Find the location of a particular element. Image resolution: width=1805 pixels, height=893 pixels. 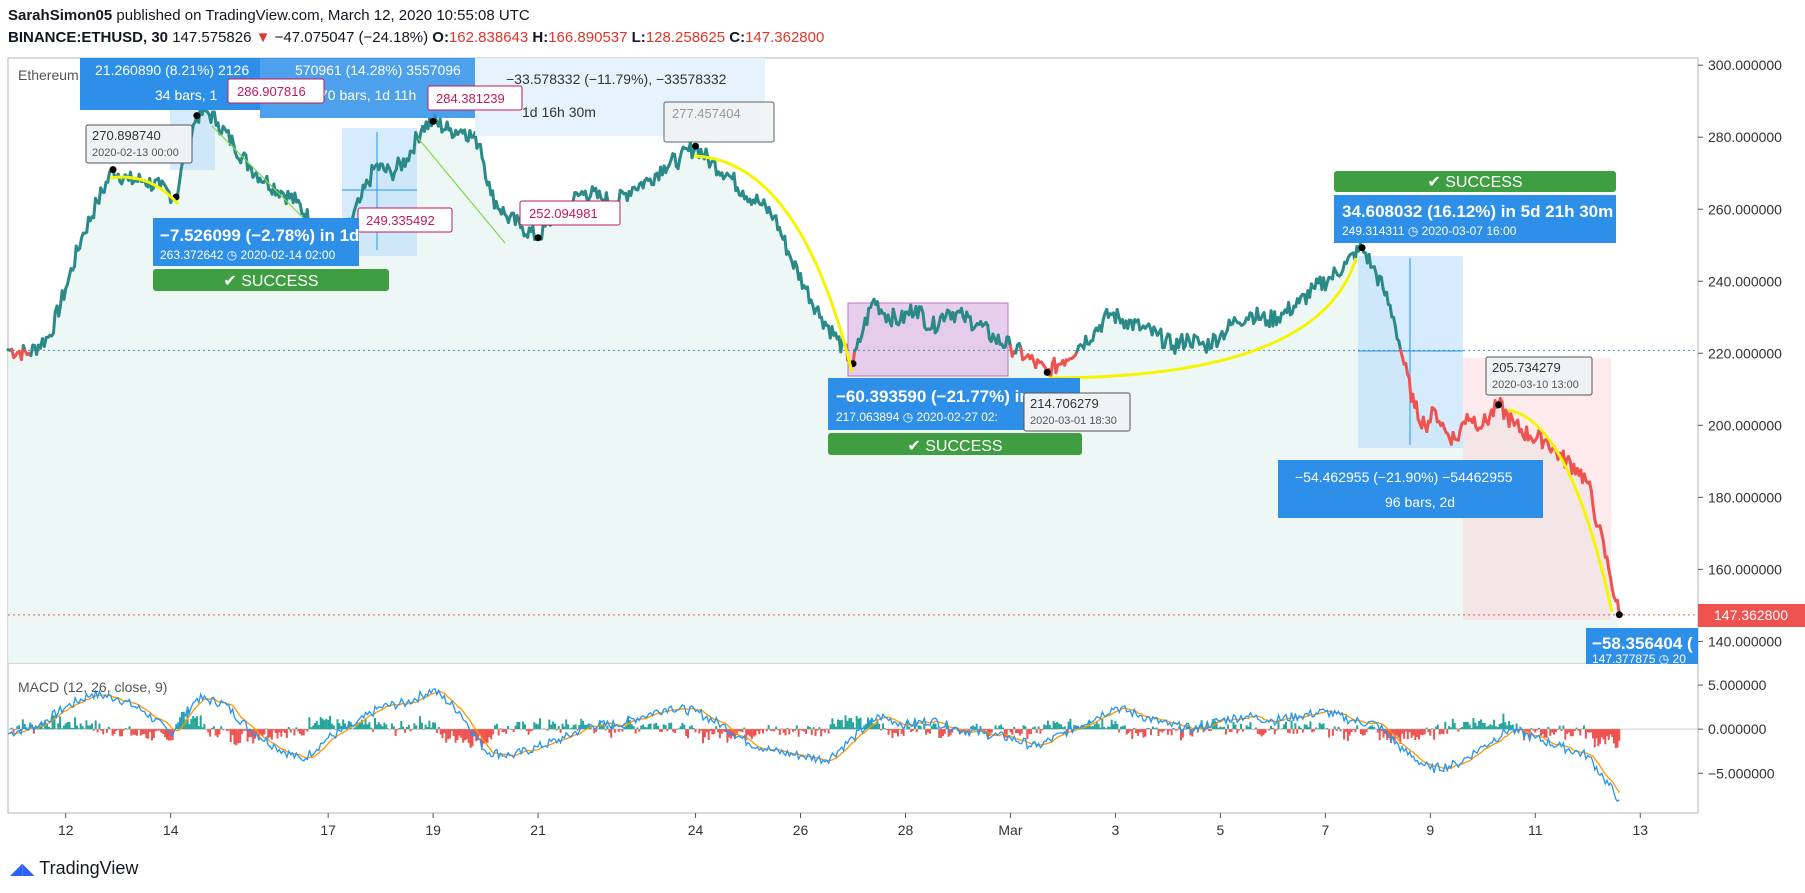

label-249: 249.335492 is located at coordinates (400, 220).